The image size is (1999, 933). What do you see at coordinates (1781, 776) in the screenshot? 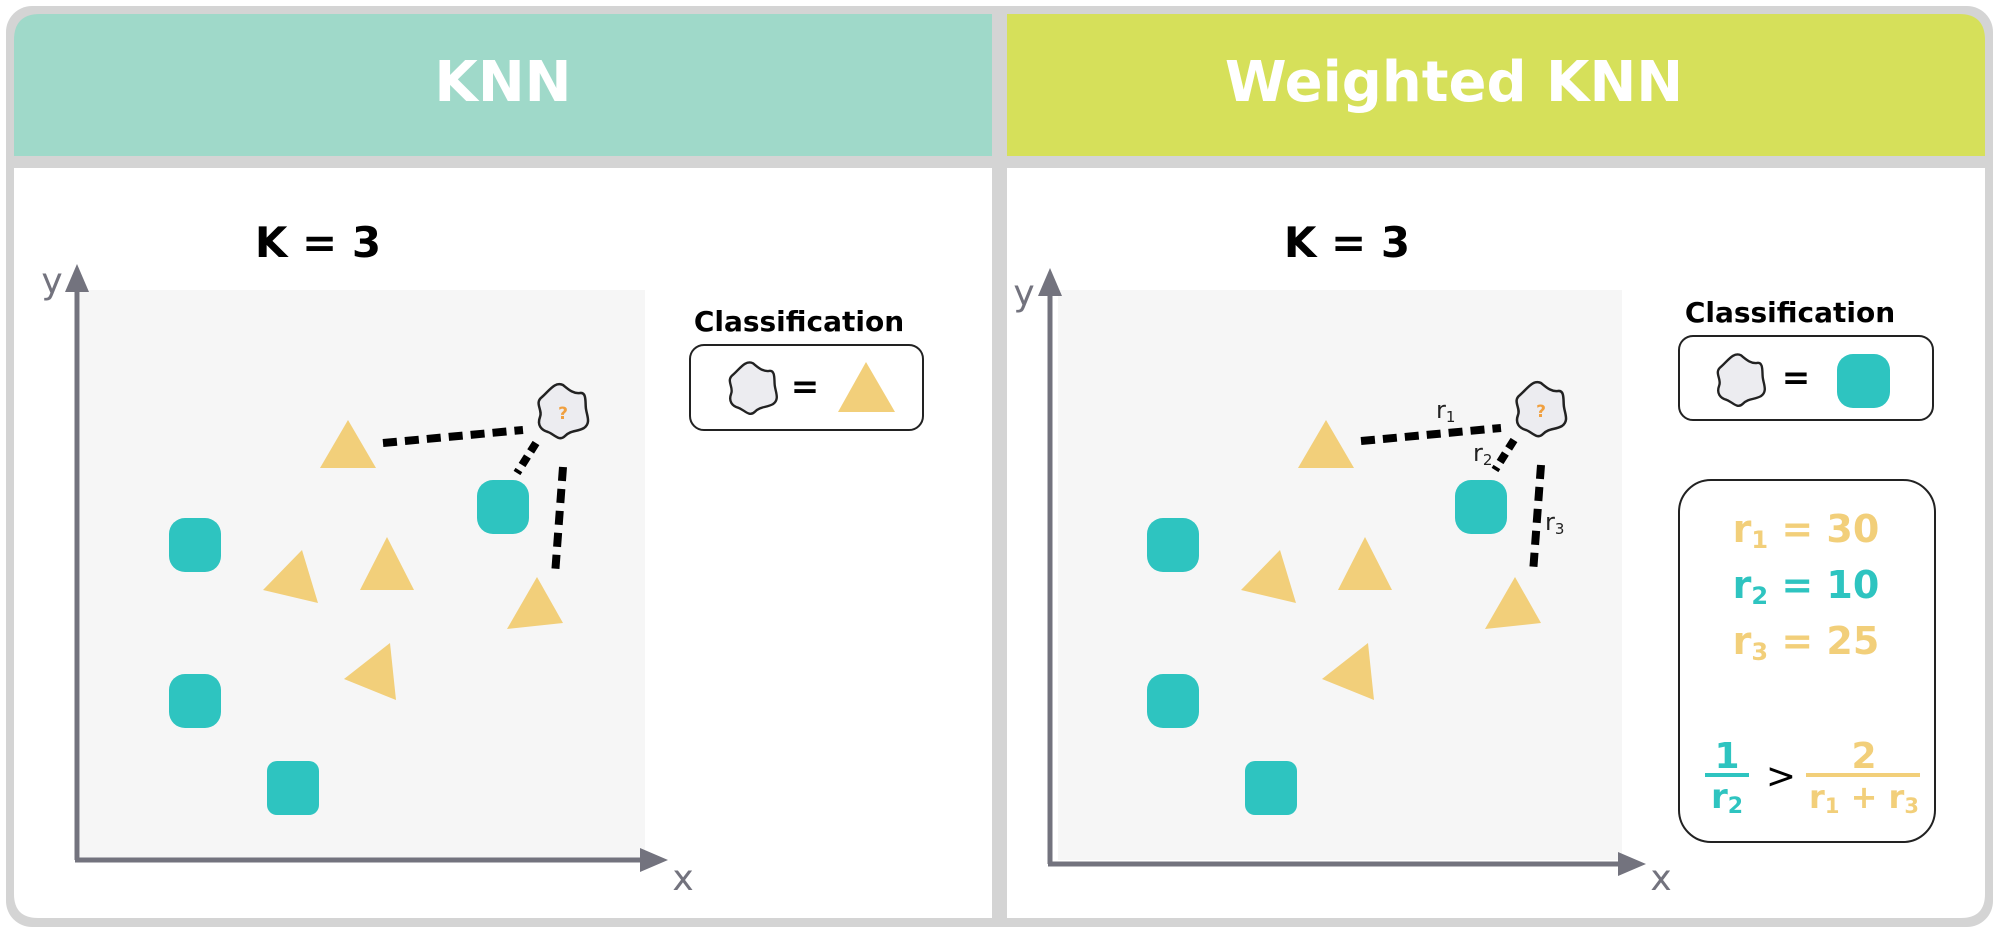
I see `formula-operator: >` at bounding box center [1781, 776].